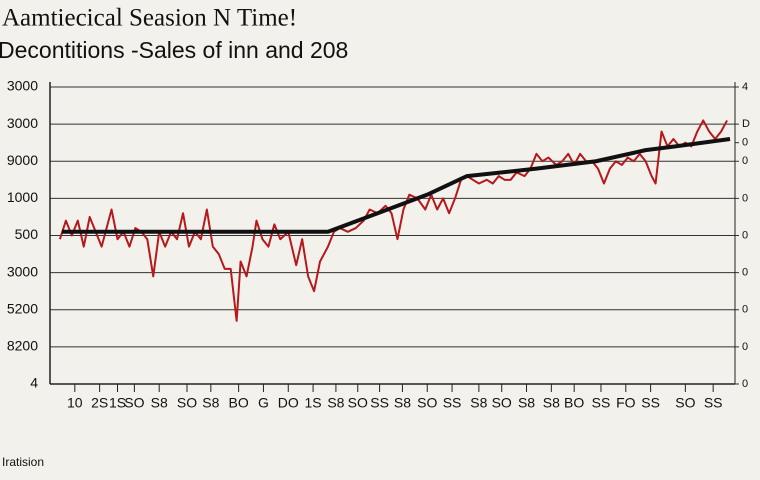 The height and width of the screenshot is (480, 760). Describe the element at coordinates (288, 403) in the screenshot. I see `x-tick-label: DO` at that location.